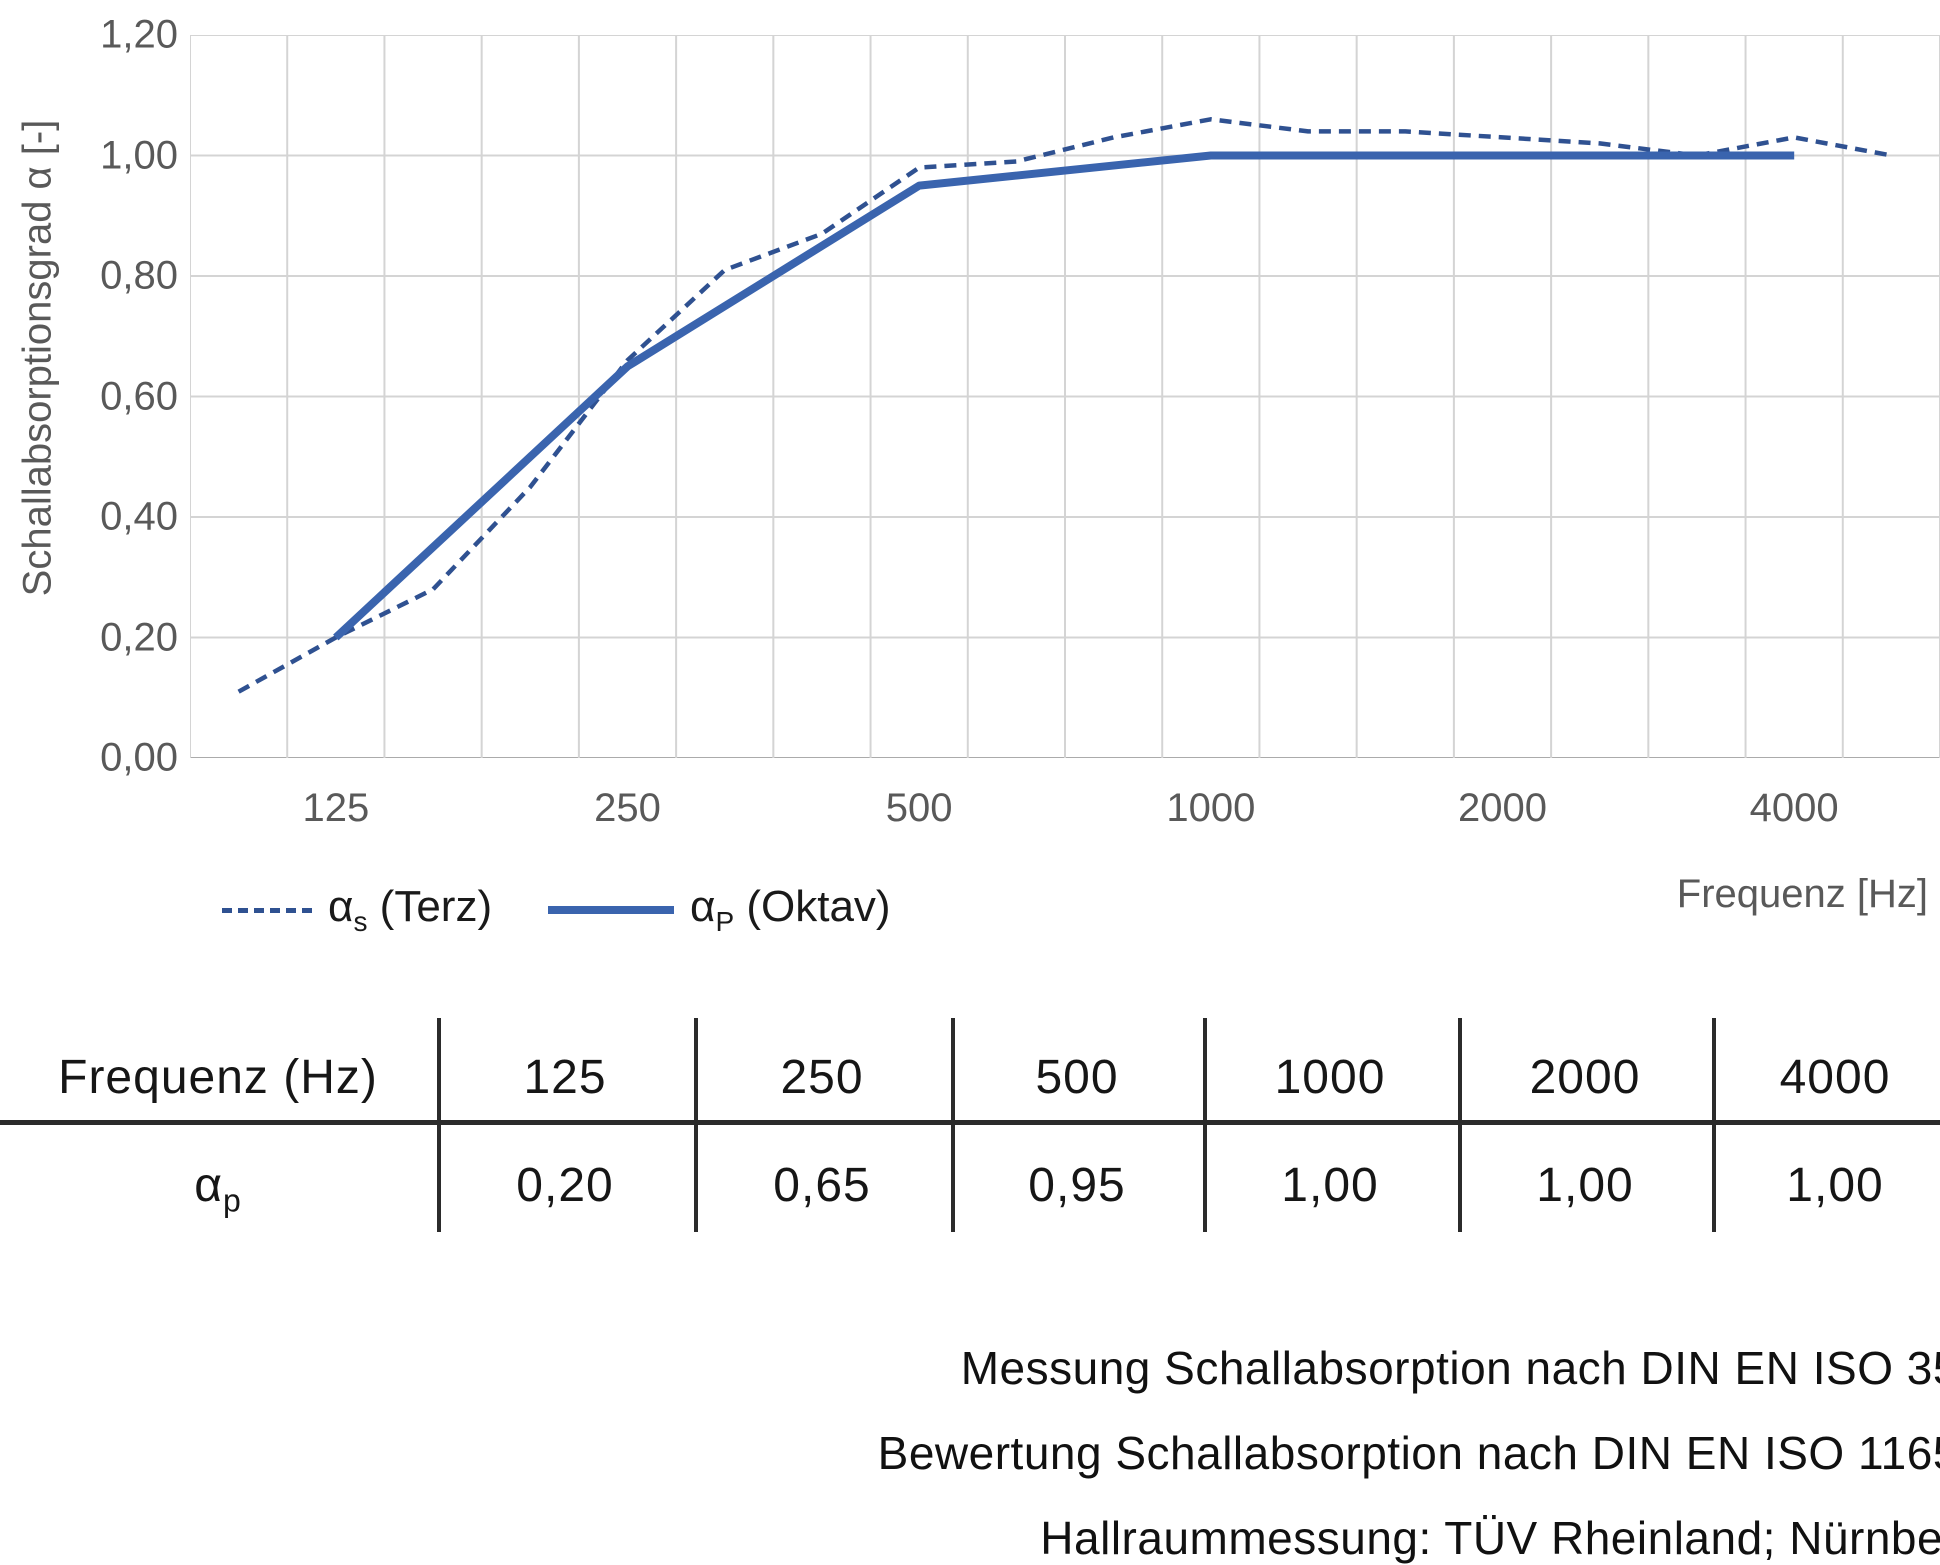  I want to click on table-header-cell: 125, so click(565, 1077).